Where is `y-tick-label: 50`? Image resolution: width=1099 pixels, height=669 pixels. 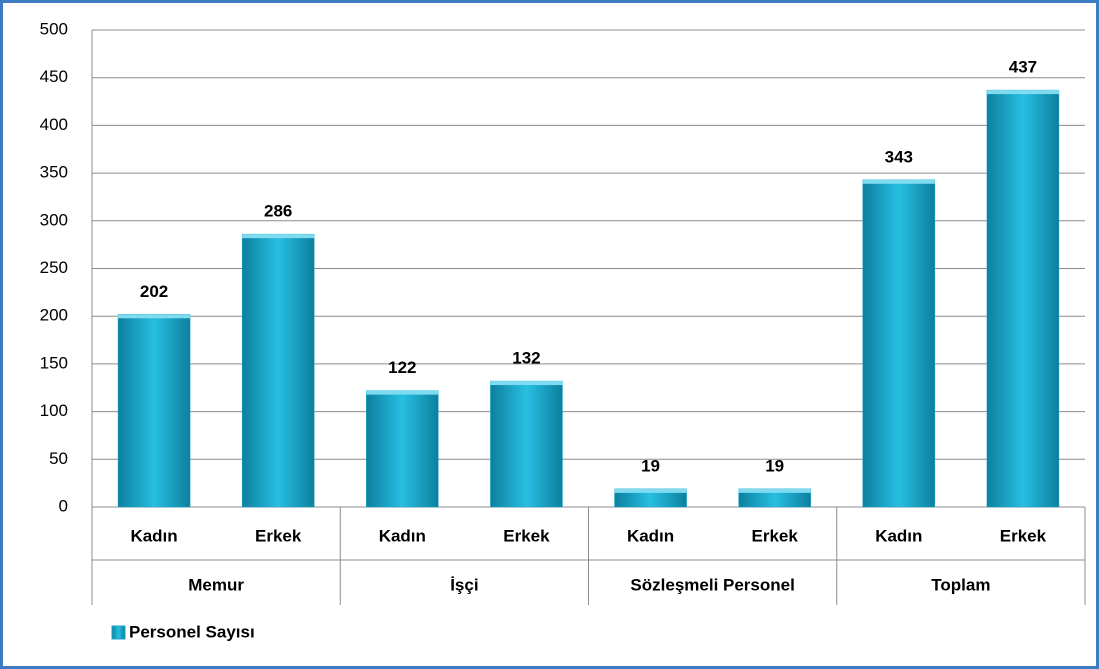
y-tick-label: 50 is located at coordinates (58, 458).